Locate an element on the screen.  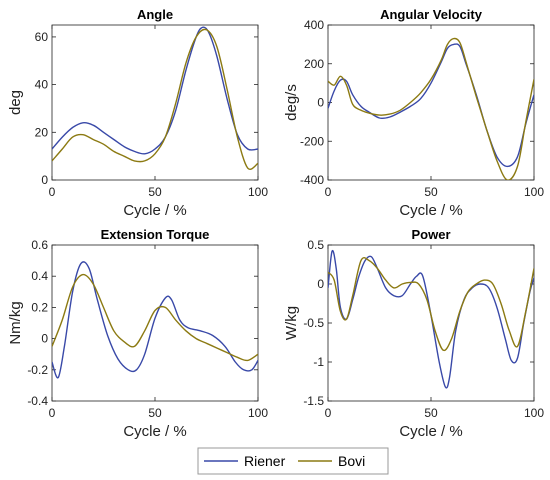
subplot-title: Extension Torque is located at coordinates (155, 234).